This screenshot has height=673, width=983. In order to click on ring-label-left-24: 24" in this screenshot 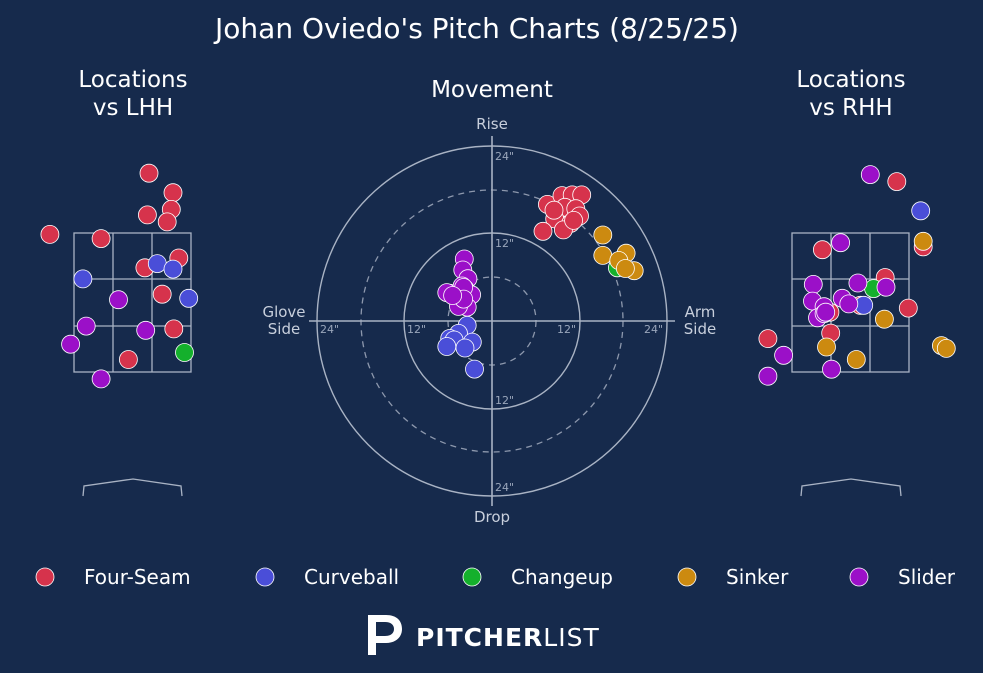, I will do `click(329, 329)`.